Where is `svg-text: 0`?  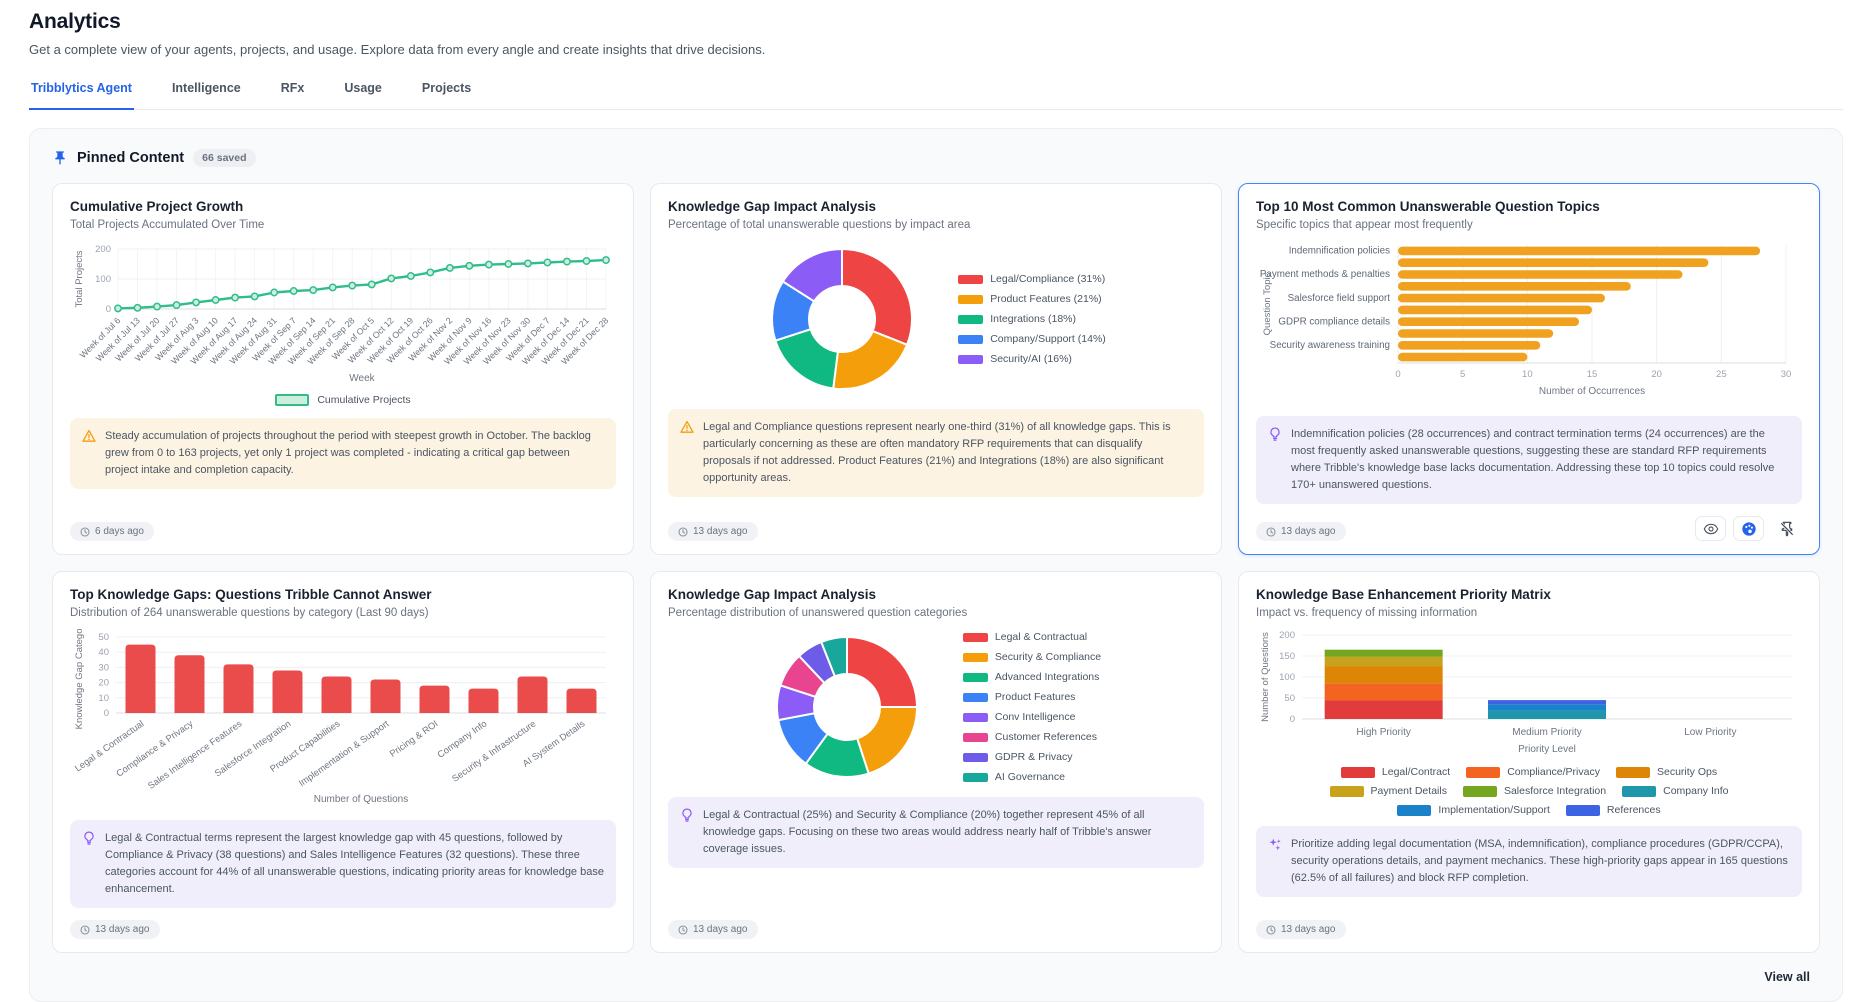
svg-text: 0 is located at coordinates (108, 309).